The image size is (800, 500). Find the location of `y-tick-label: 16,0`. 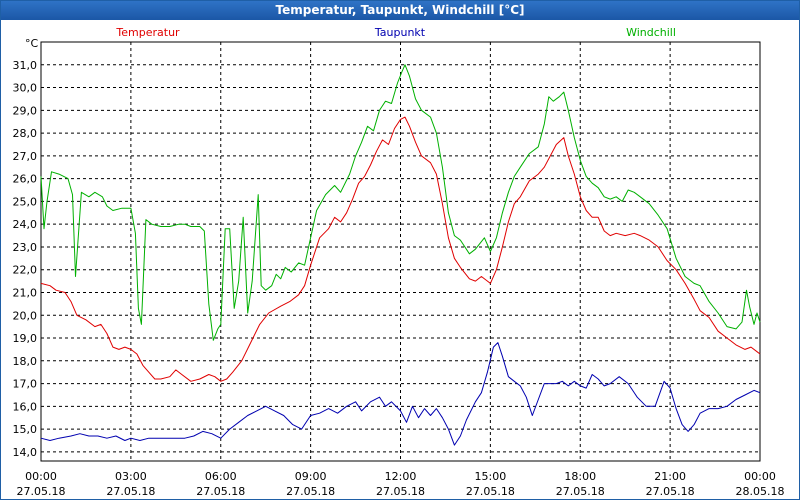

y-tick-label: 16,0 is located at coordinates (25, 406).